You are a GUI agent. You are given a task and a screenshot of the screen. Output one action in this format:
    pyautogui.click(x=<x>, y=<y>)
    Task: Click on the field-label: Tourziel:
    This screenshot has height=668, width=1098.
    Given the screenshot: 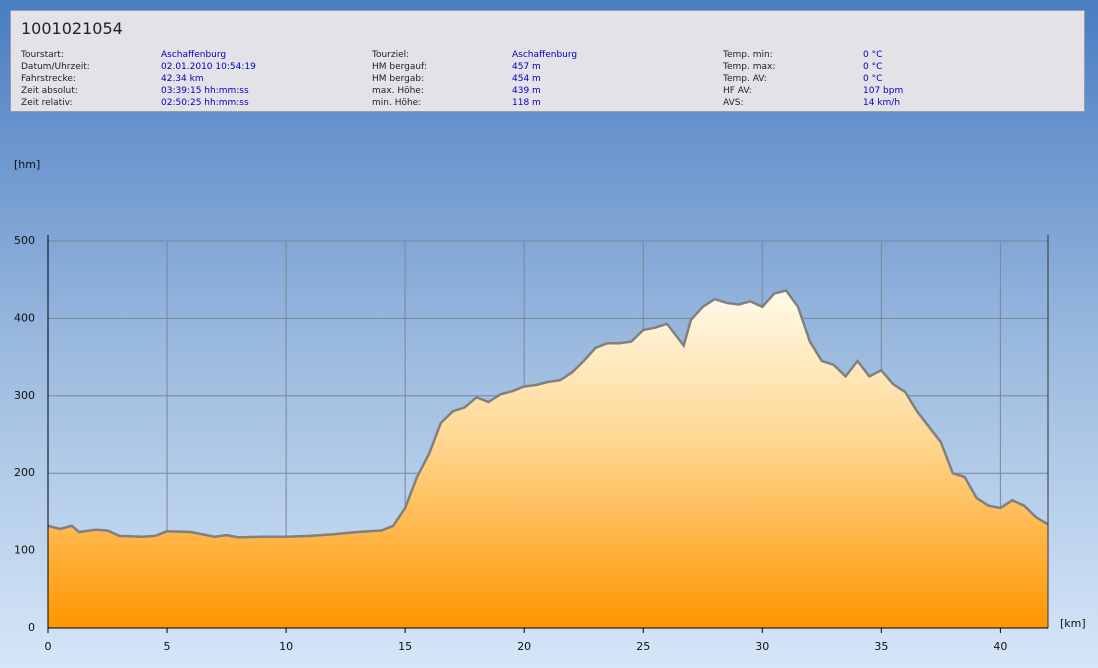 What is the action you would take?
    pyautogui.click(x=391, y=55)
    